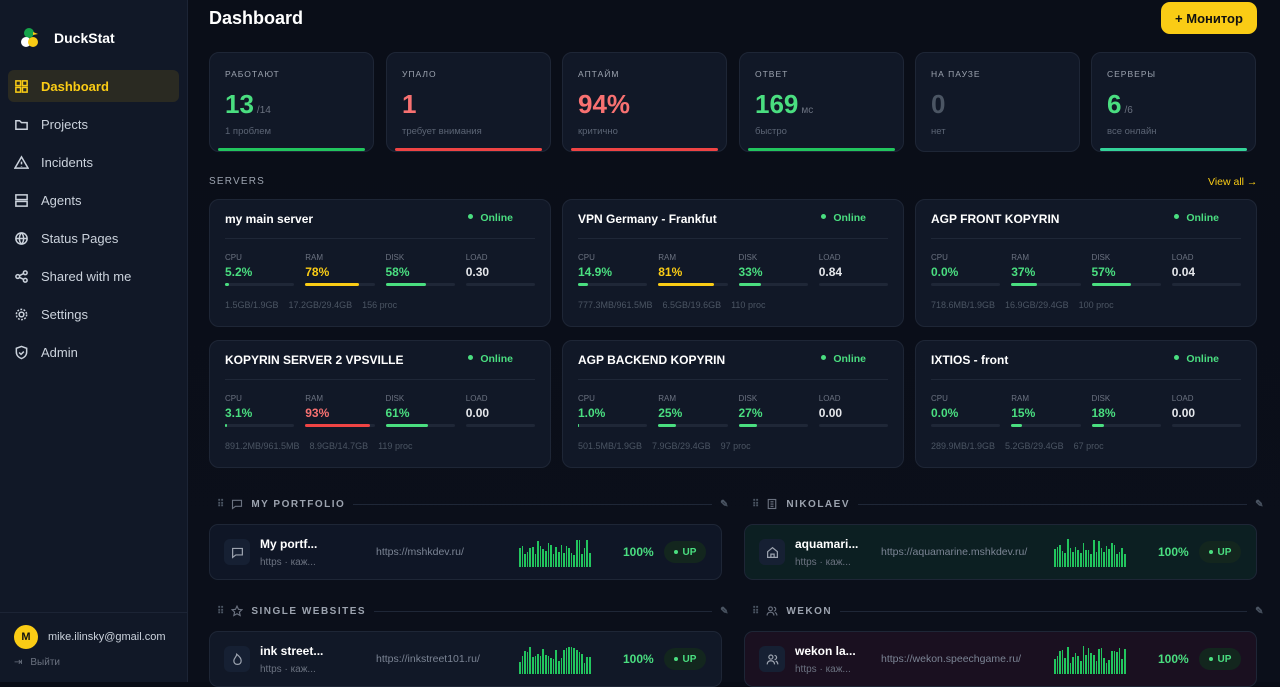  Describe the element at coordinates (652, 360) in the screenshot. I see `server-name: AGP BACKEND KOPYRIN` at that location.